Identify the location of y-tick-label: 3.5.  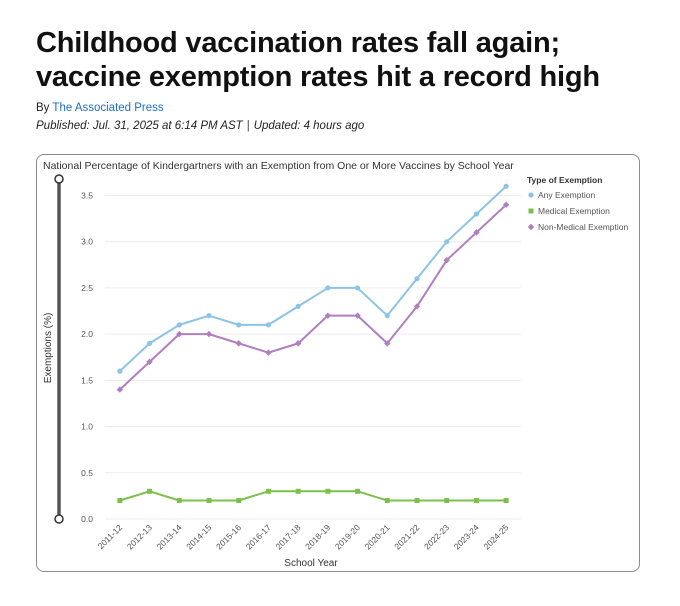
(87, 195).